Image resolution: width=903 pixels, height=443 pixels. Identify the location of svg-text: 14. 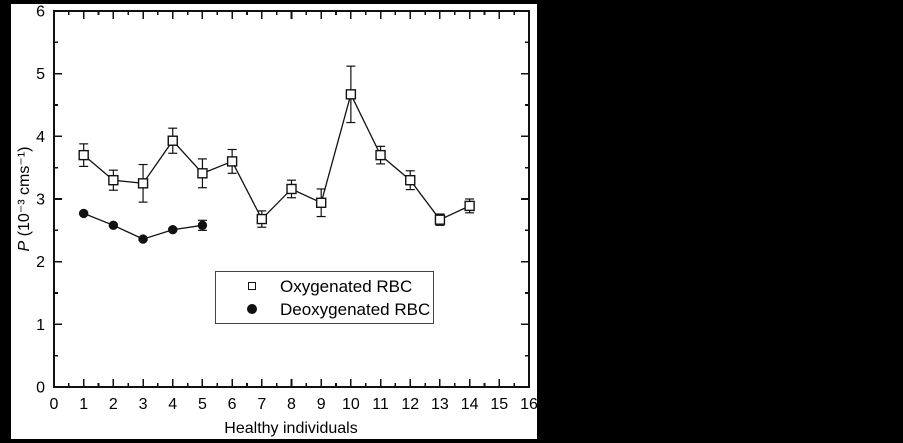
(470, 404).